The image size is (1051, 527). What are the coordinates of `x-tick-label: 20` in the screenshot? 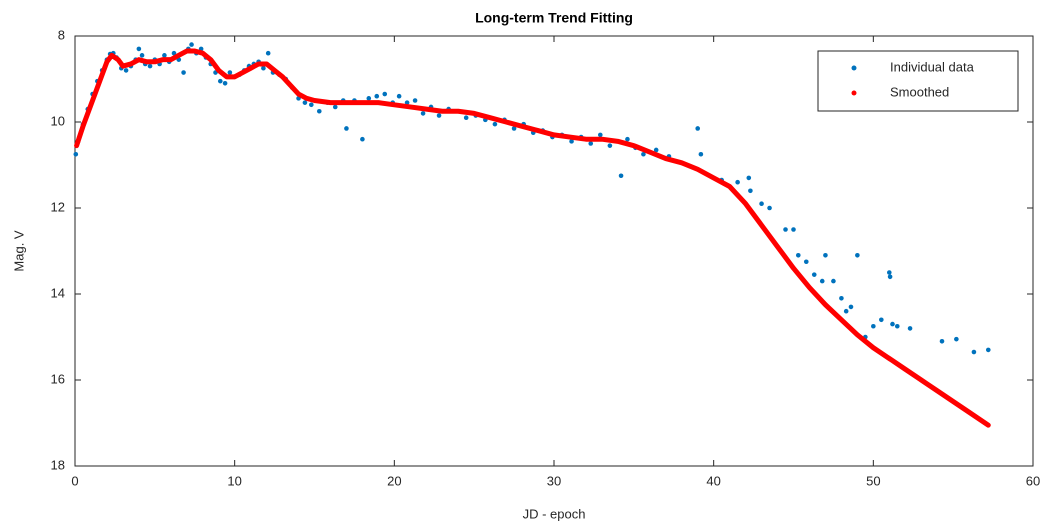 It's located at (394, 480).